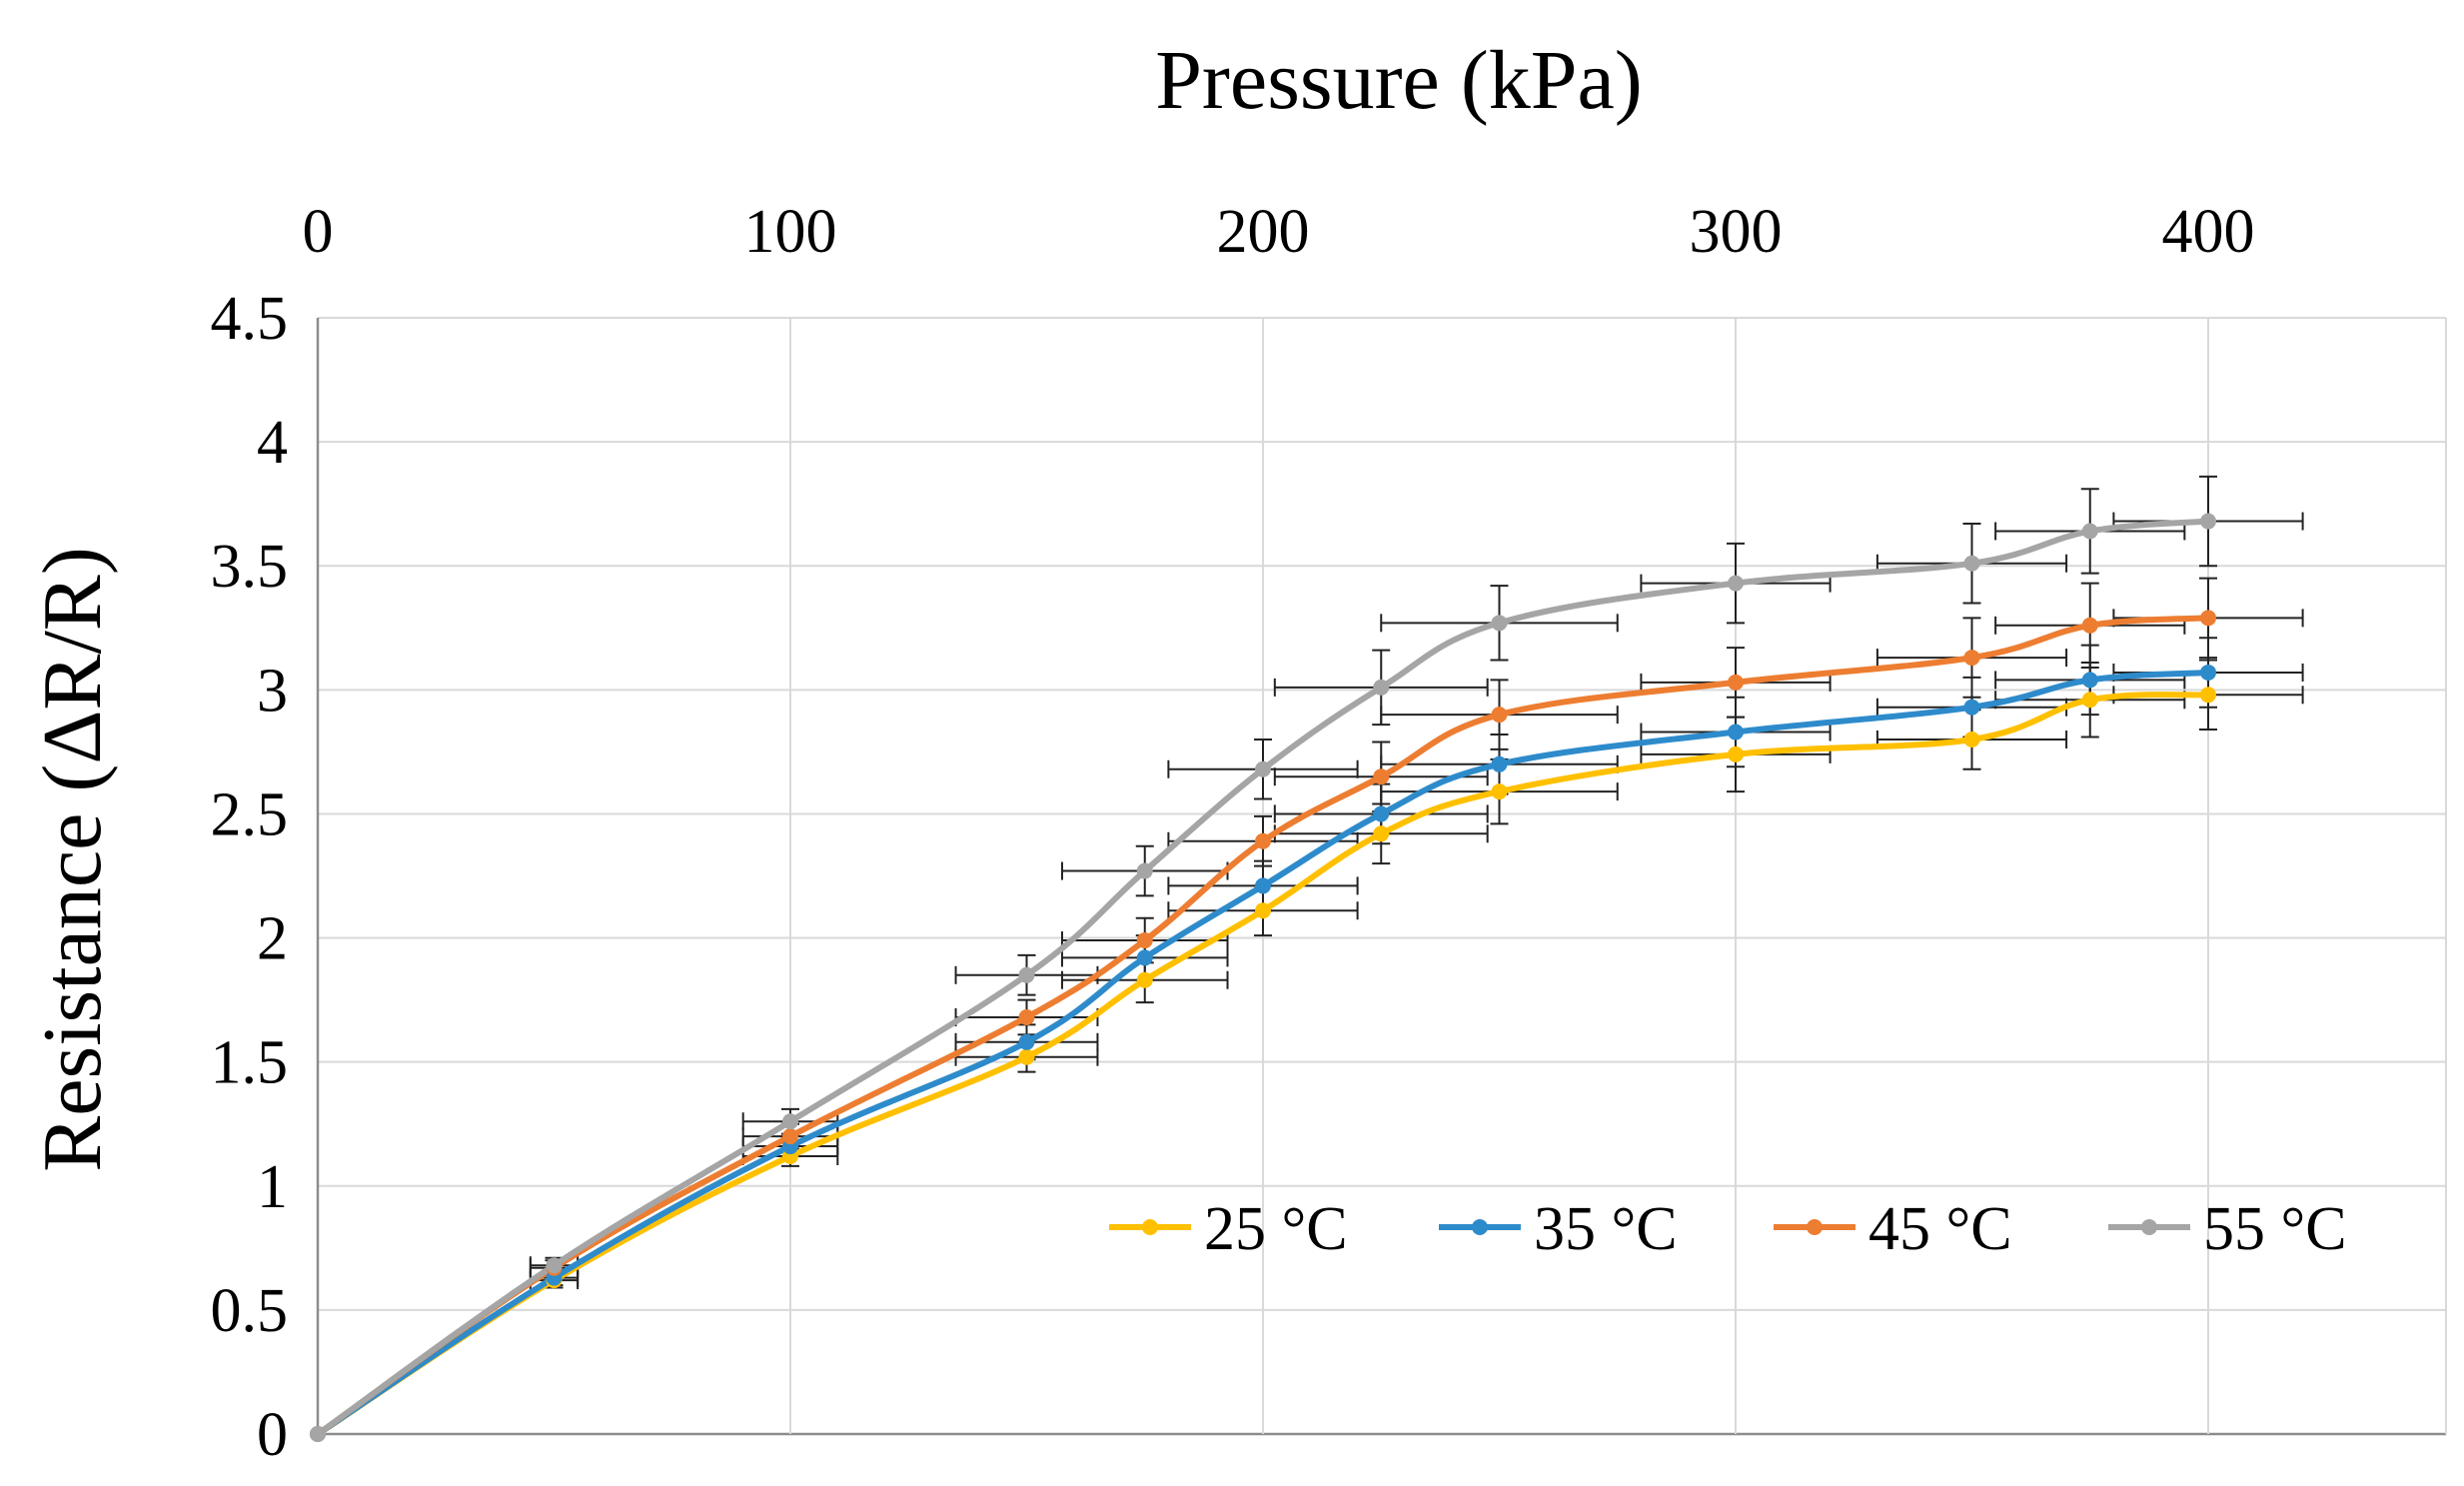 The width and height of the screenshot is (2464, 1486). What do you see at coordinates (272, 1187) in the screenshot?
I see `y-tick-label: 1` at bounding box center [272, 1187].